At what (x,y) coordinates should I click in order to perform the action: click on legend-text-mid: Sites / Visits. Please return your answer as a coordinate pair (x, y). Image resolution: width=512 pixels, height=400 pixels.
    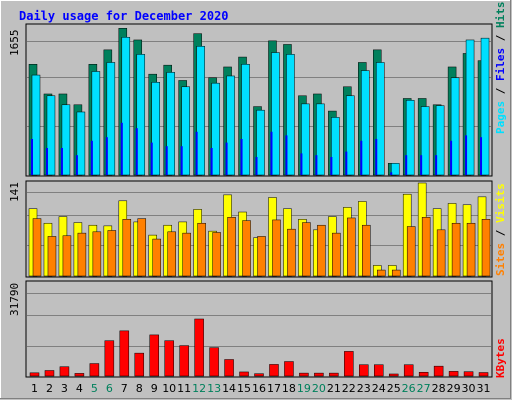
    Looking at the image, I should click on (500, 229).